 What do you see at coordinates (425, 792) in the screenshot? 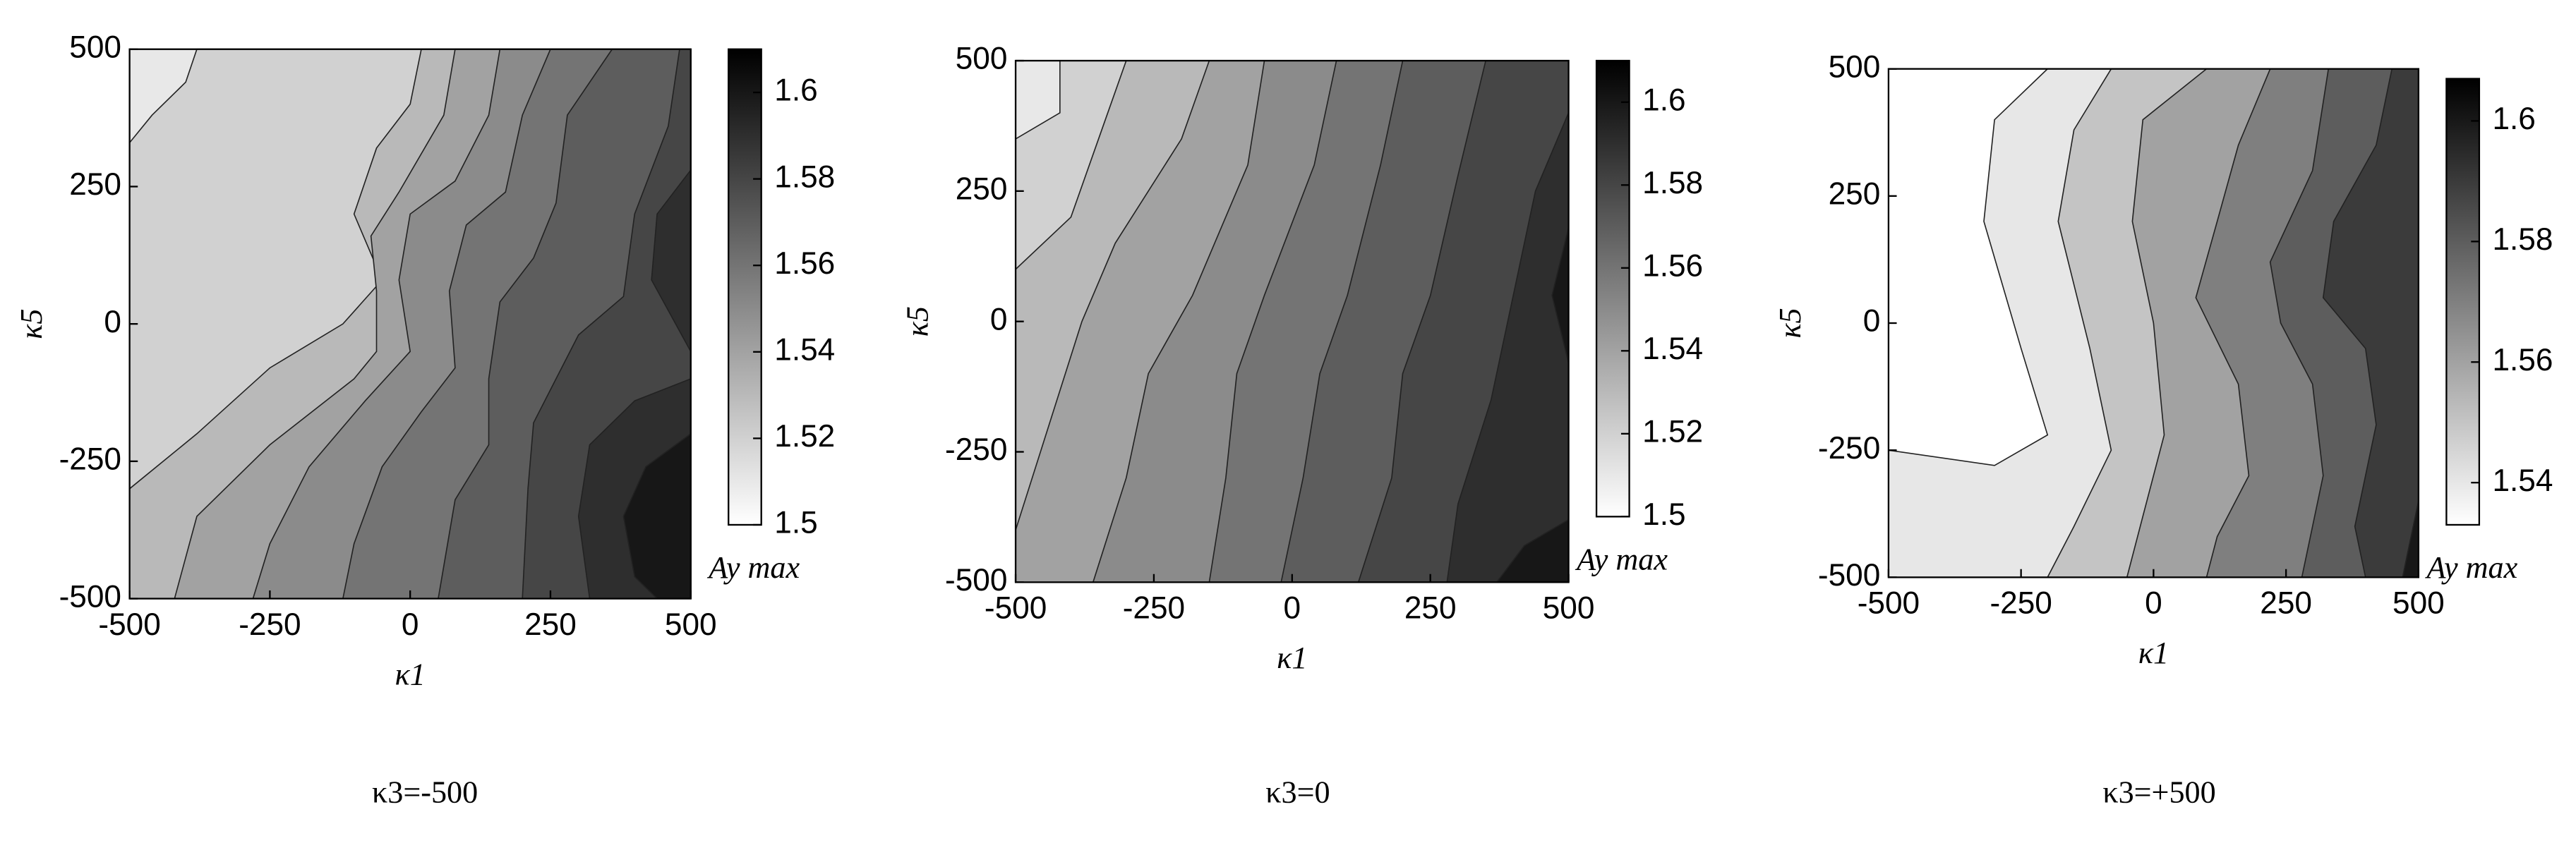
I see `panel-title: κ3=-500` at bounding box center [425, 792].